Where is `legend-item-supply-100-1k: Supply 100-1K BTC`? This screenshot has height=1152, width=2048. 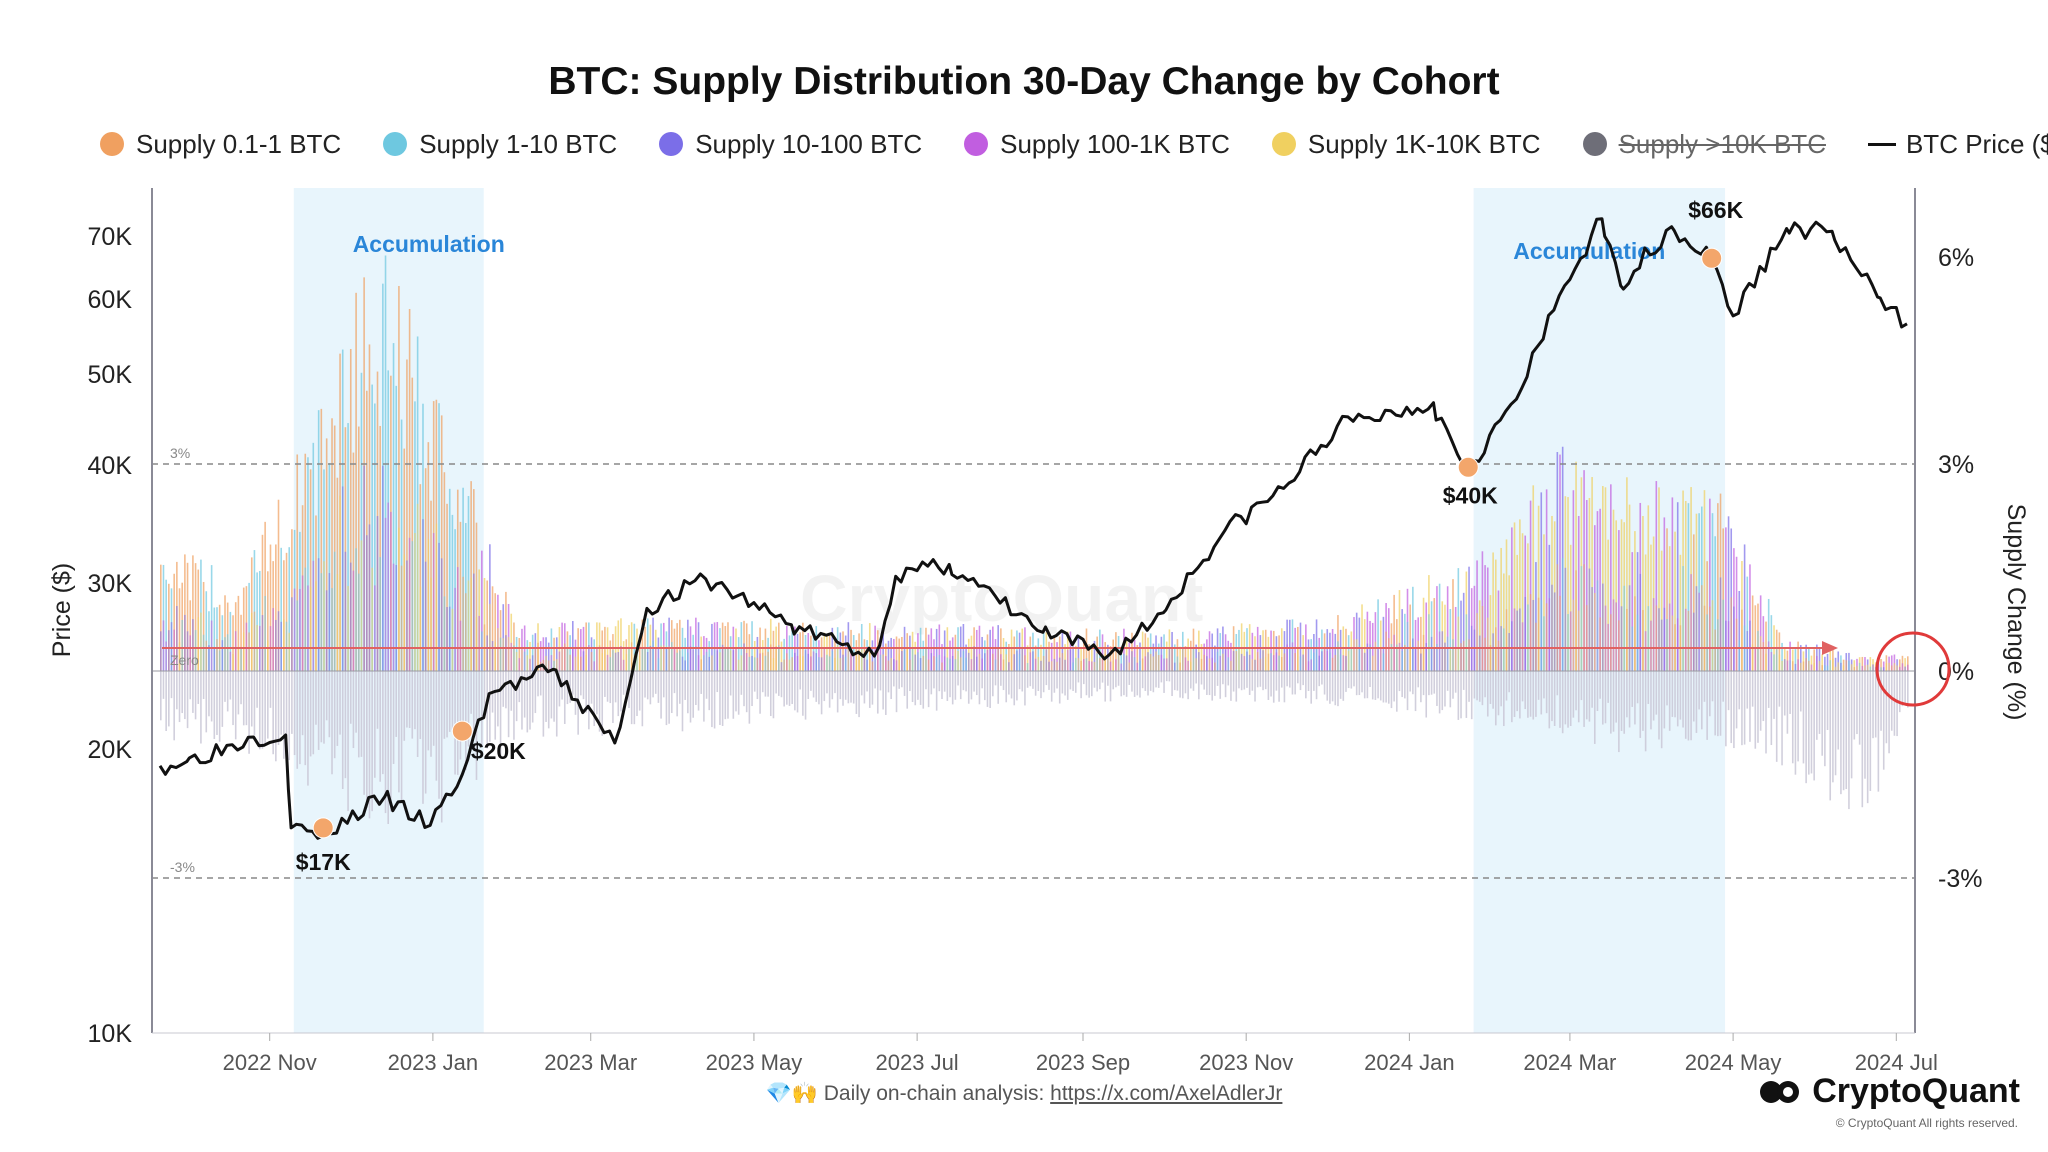 legend-item-supply-100-1k: Supply 100-1K BTC is located at coordinates (1097, 144).